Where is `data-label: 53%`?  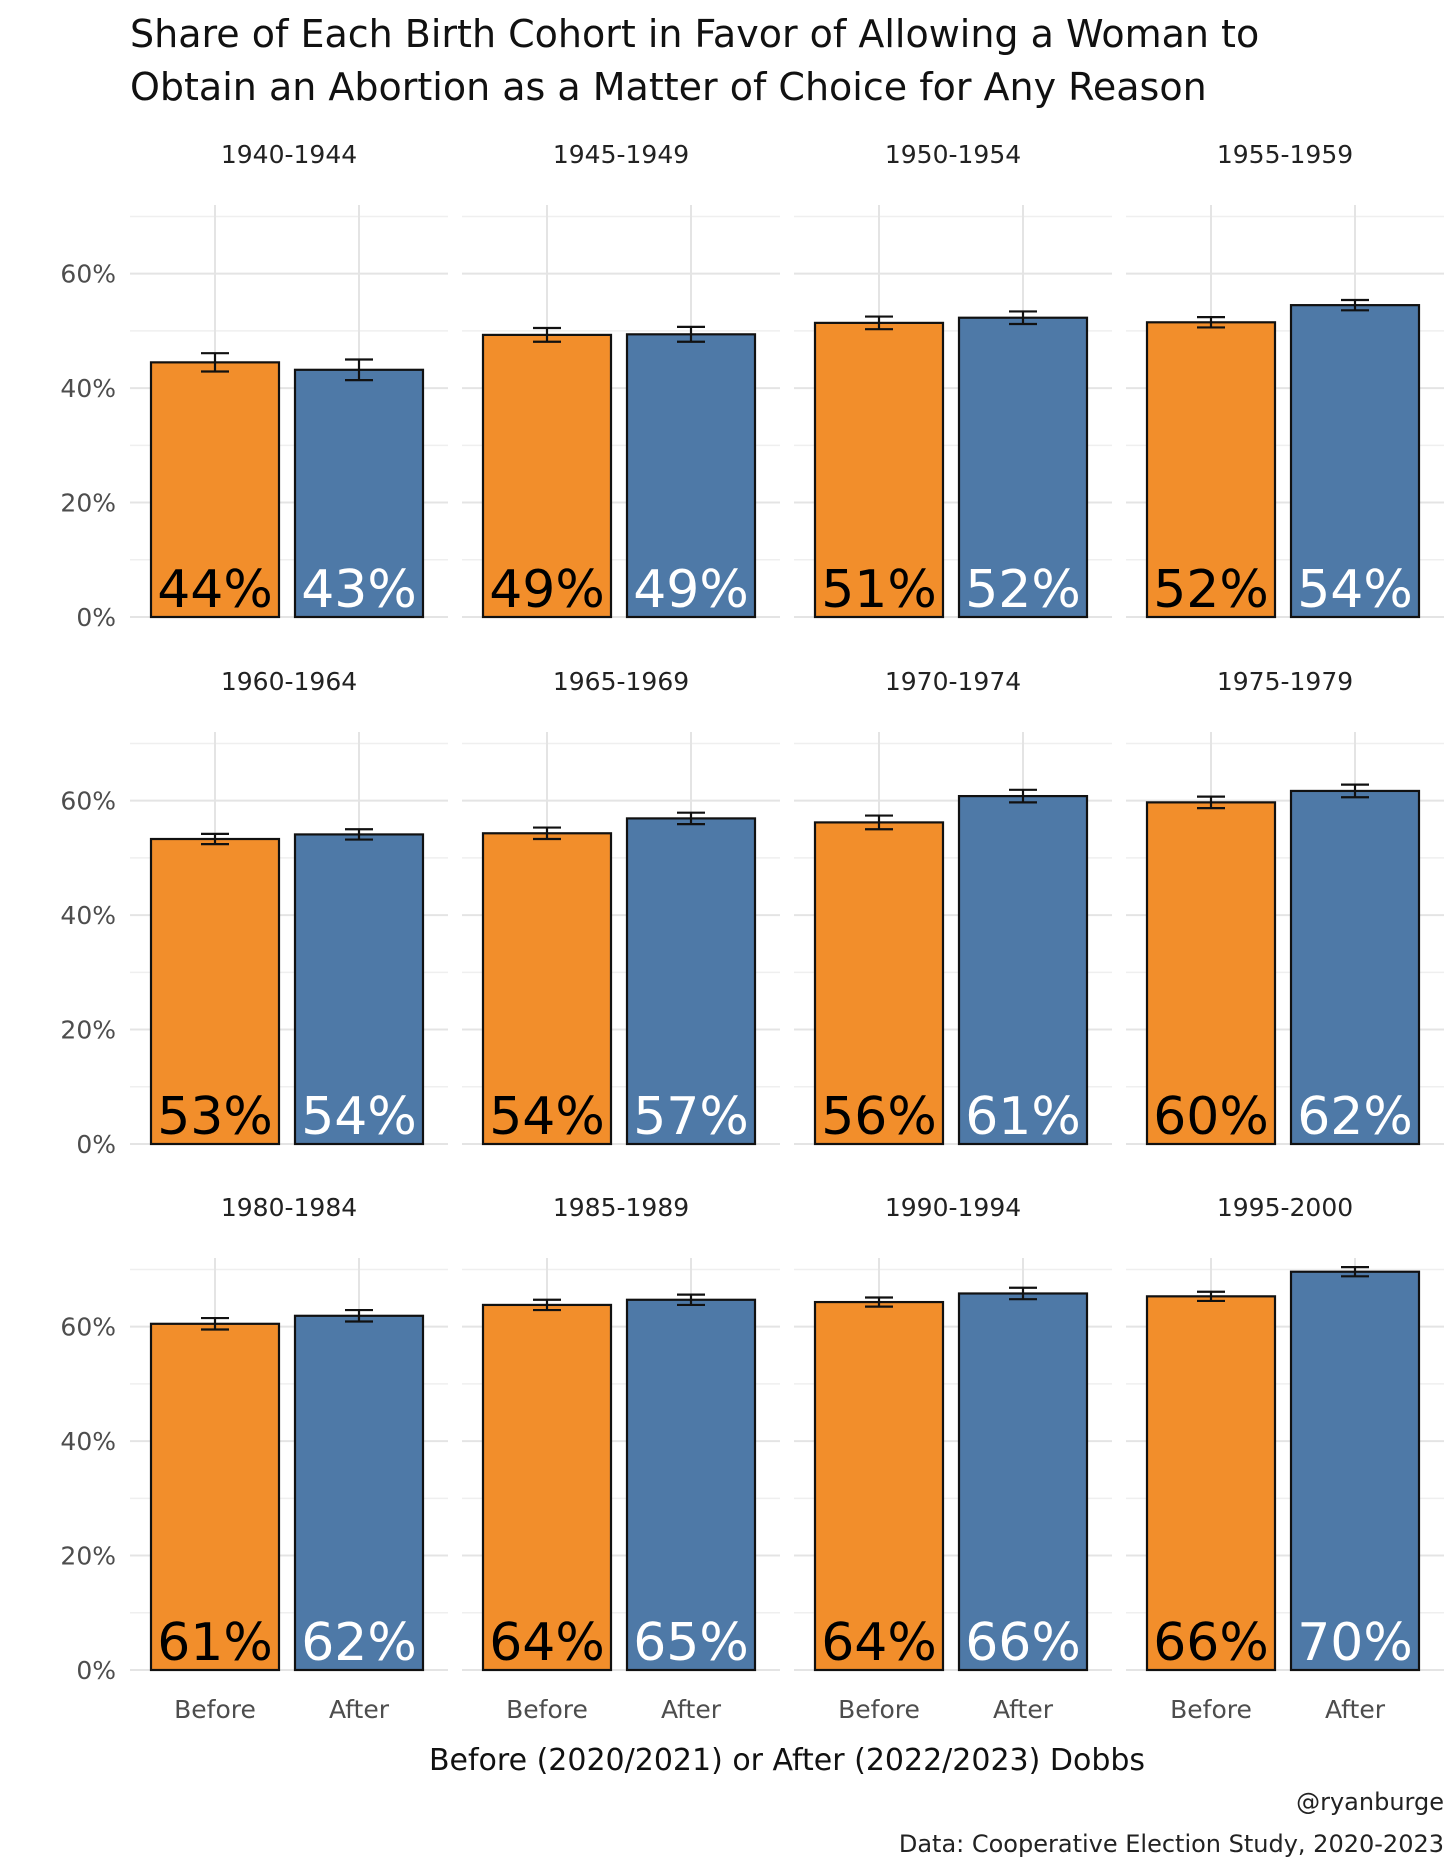 data-label: 53% is located at coordinates (215, 1117).